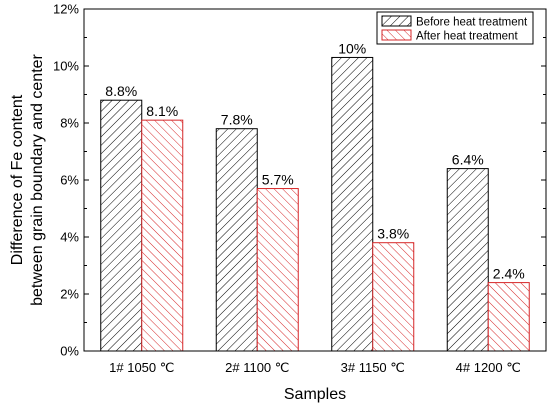 This screenshot has height=407, width=550. I want to click on y-tick-label: 8%, so click(69, 123).